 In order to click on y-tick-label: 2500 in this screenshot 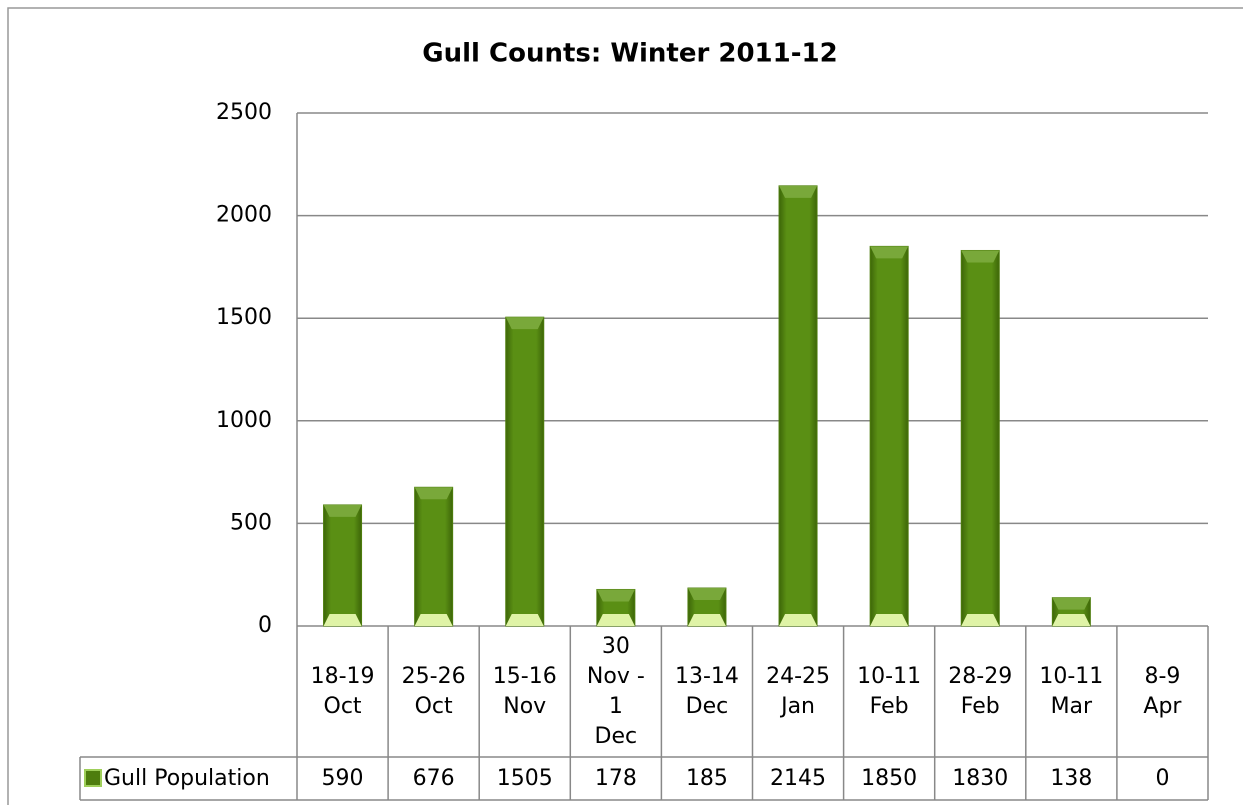, I will do `click(244, 112)`.